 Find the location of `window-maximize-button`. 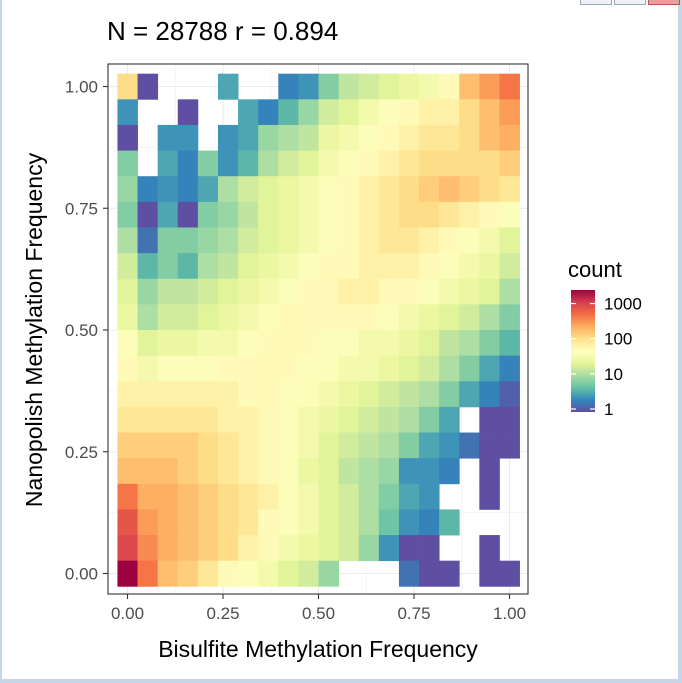

window-maximize-button is located at coordinates (630, 2).